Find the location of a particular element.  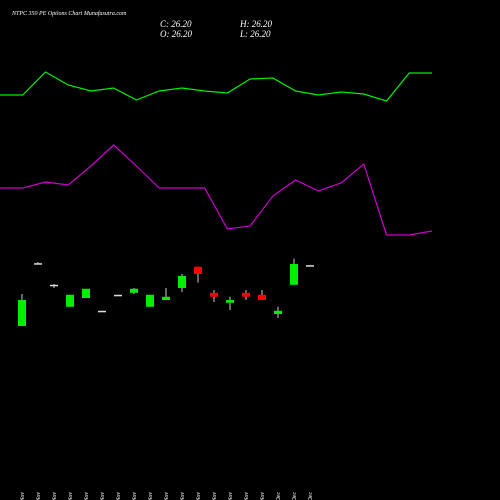

x-tick-label: 20 Nov is located at coordinates (167, 496).